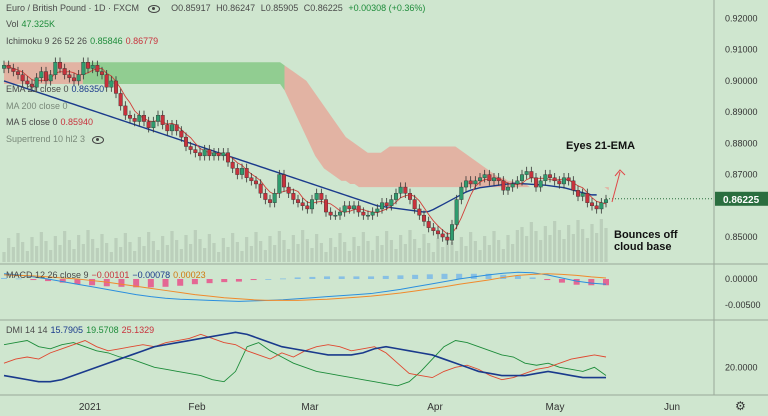  What do you see at coordinates (646, 235) in the screenshot?
I see `annotation-bounce-line1: Bounces off` at bounding box center [646, 235].